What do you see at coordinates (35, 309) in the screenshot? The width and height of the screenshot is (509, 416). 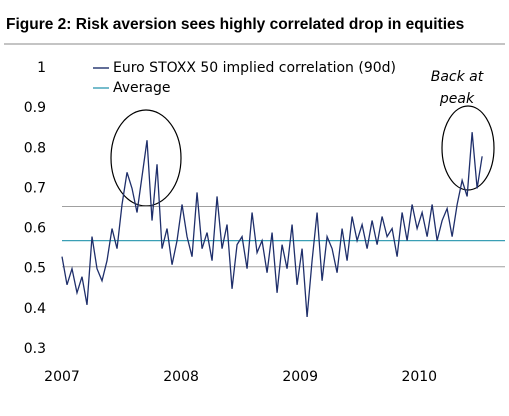 I see `y-tick-label: 0.4` at bounding box center [35, 309].